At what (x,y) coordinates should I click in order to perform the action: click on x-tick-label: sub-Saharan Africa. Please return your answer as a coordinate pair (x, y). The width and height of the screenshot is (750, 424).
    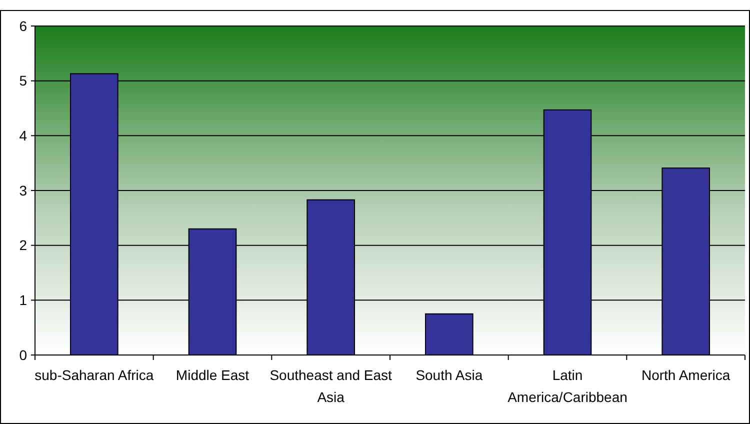
    Looking at the image, I should click on (94, 375).